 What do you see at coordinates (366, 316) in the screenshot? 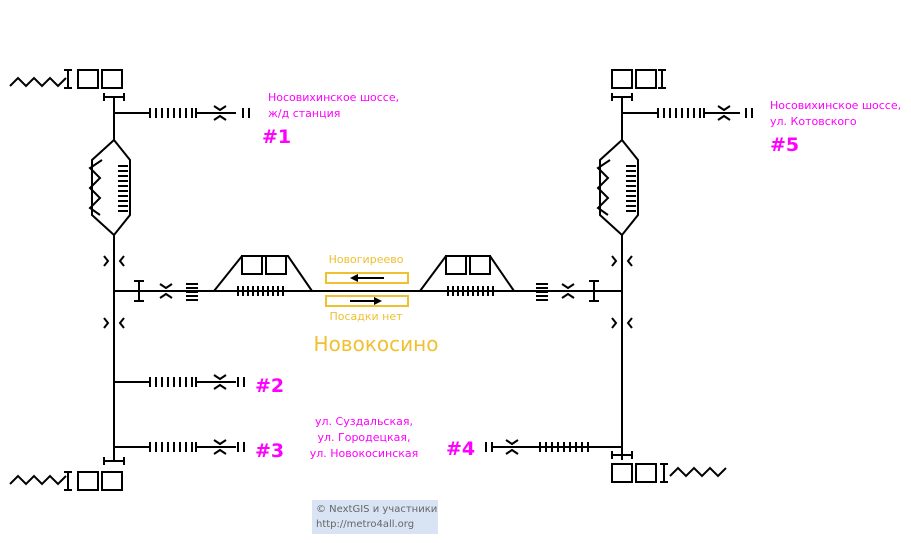
I see `direction-bottom-label: Посадки нет` at bounding box center [366, 316].